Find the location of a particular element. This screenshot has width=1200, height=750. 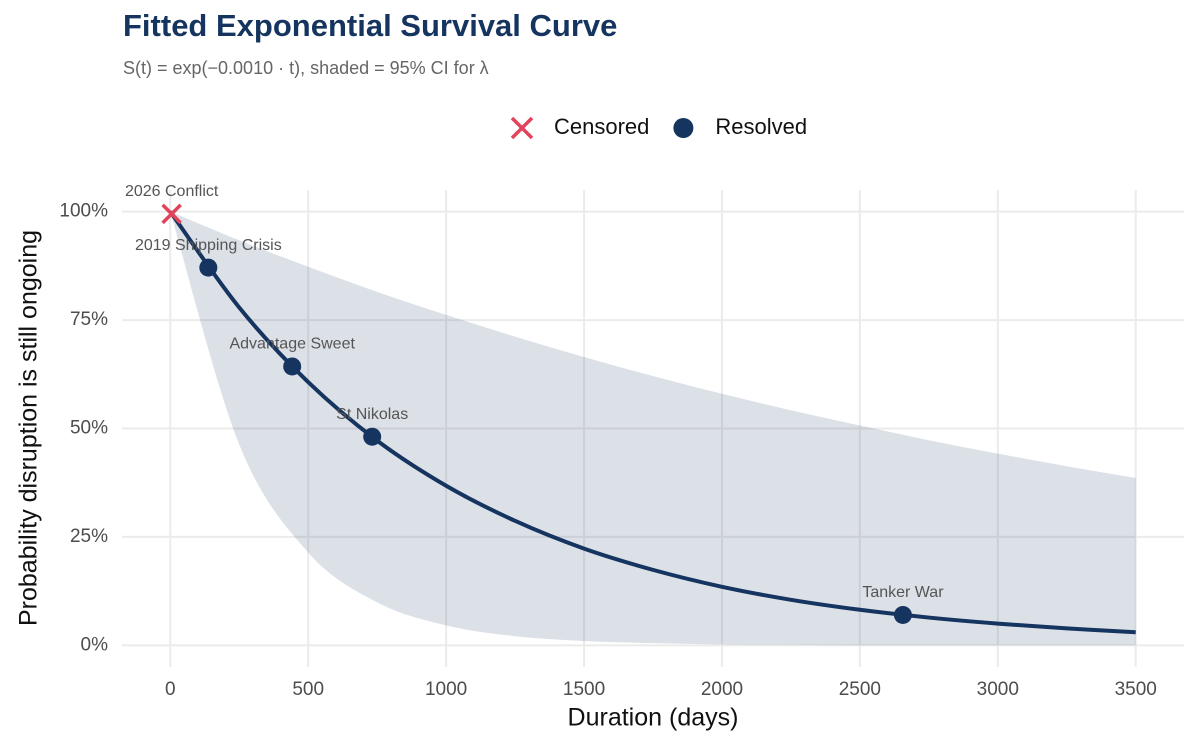

x-tick-label: 2500 is located at coordinates (860, 689).